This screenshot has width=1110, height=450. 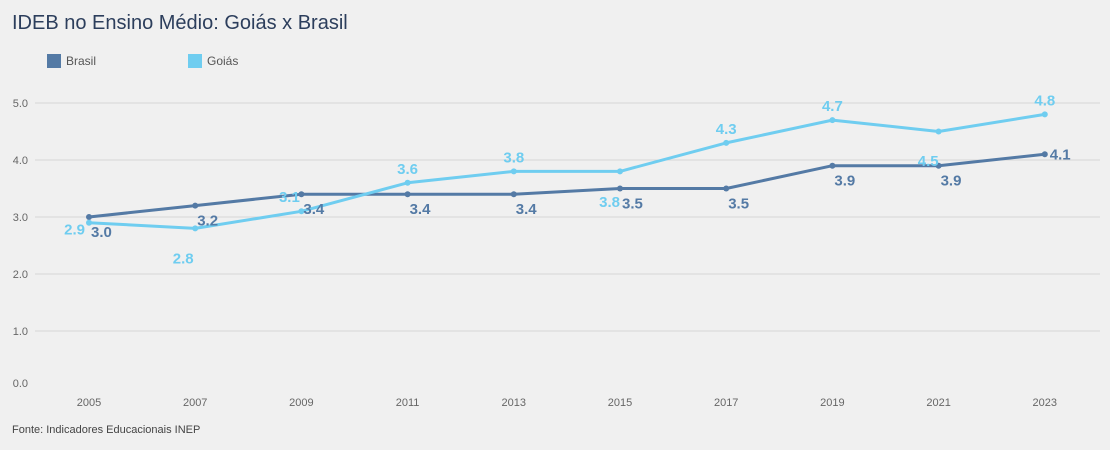 What do you see at coordinates (407, 169) in the screenshot?
I see `data-label-goias: 3.6` at bounding box center [407, 169].